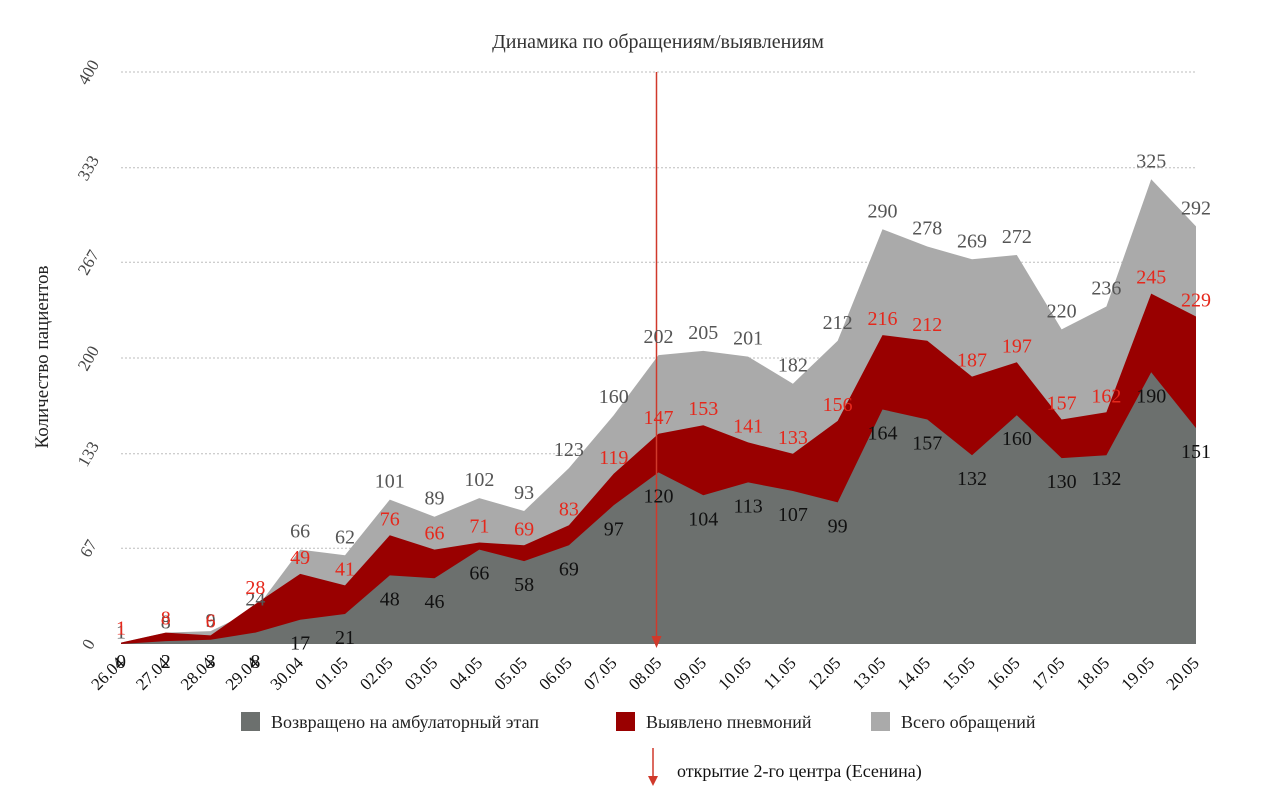  Describe the element at coordinates (793, 438) in the screenshot. I see `data-label: 133` at that location.